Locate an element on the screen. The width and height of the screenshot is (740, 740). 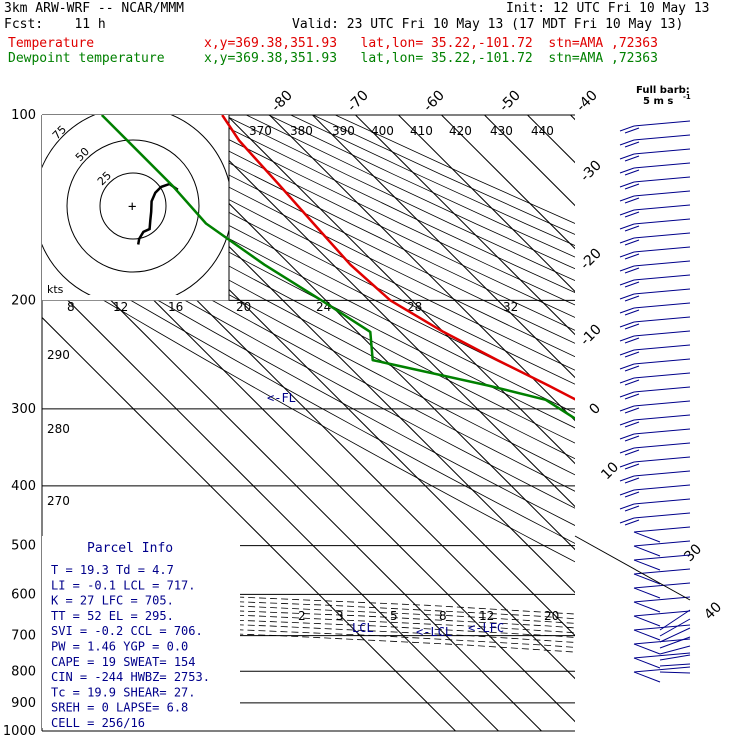
theta-e-label: 420 is located at coordinates (460, 131).